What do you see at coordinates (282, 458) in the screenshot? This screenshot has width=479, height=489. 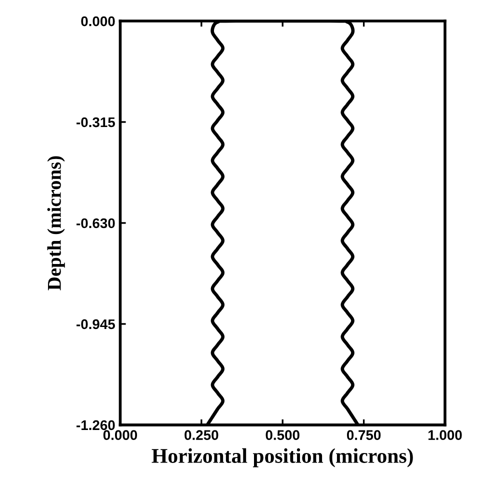 I see `x-axis-title: Horizontal position (microns)` at bounding box center [282, 458].